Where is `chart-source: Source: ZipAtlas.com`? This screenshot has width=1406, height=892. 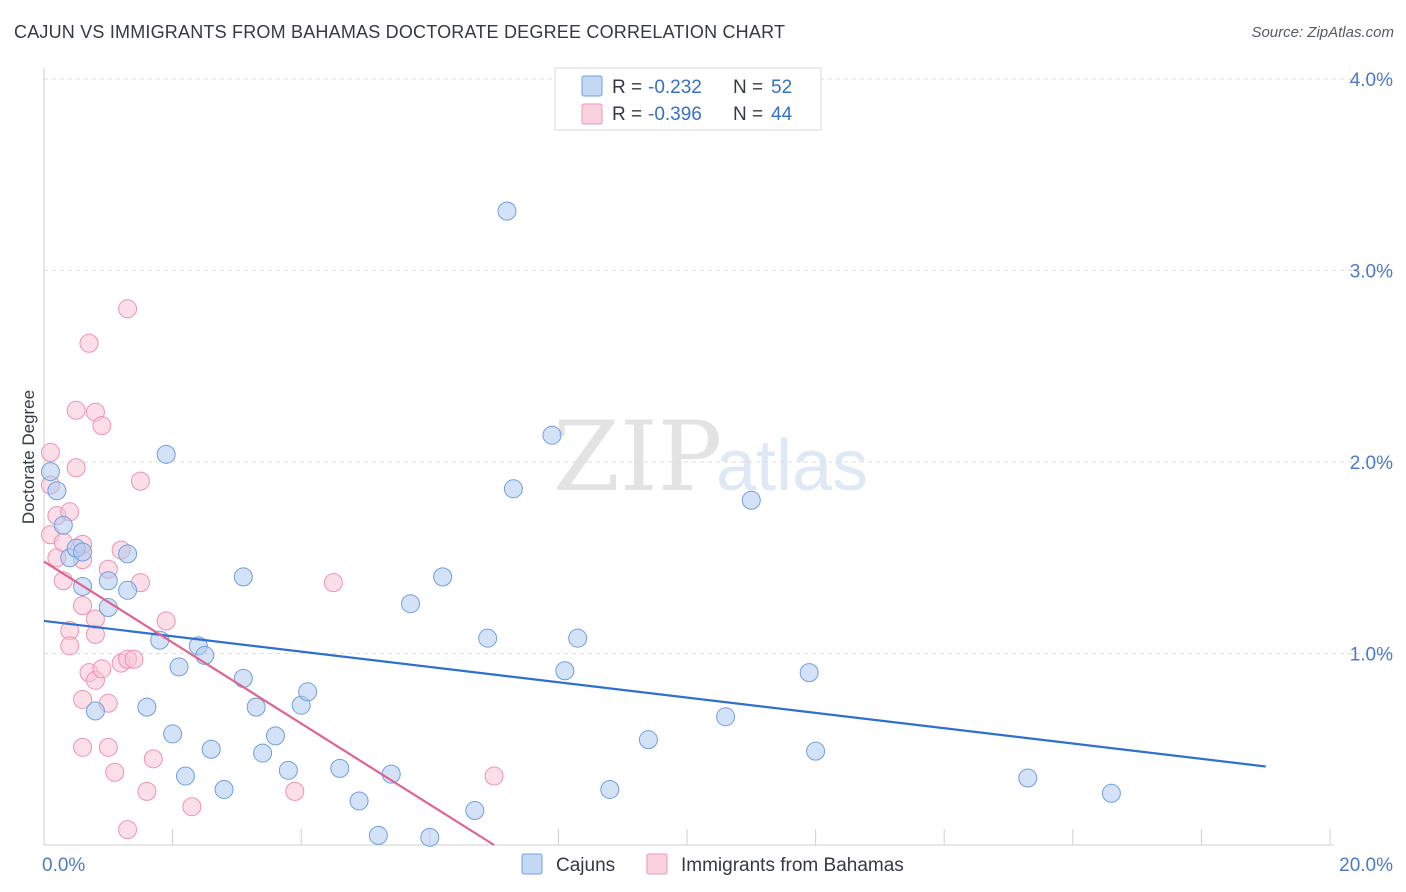 chart-source: Source: ZipAtlas.com is located at coordinates (1322, 32).